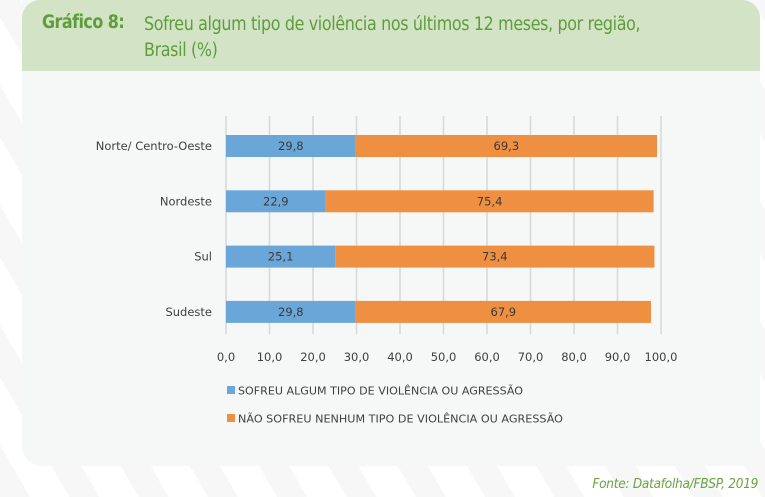 The image size is (765, 497). I want to click on data-label: 22,9, so click(276, 201).